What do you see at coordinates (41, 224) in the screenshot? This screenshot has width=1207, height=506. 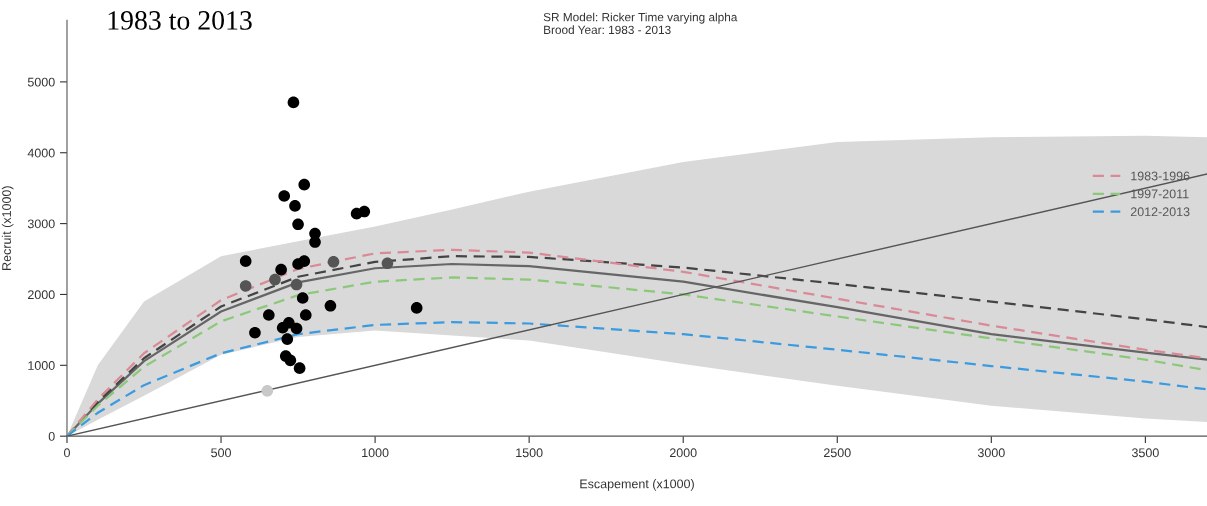 I see `y-tick-label: 3000` at bounding box center [41, 224].